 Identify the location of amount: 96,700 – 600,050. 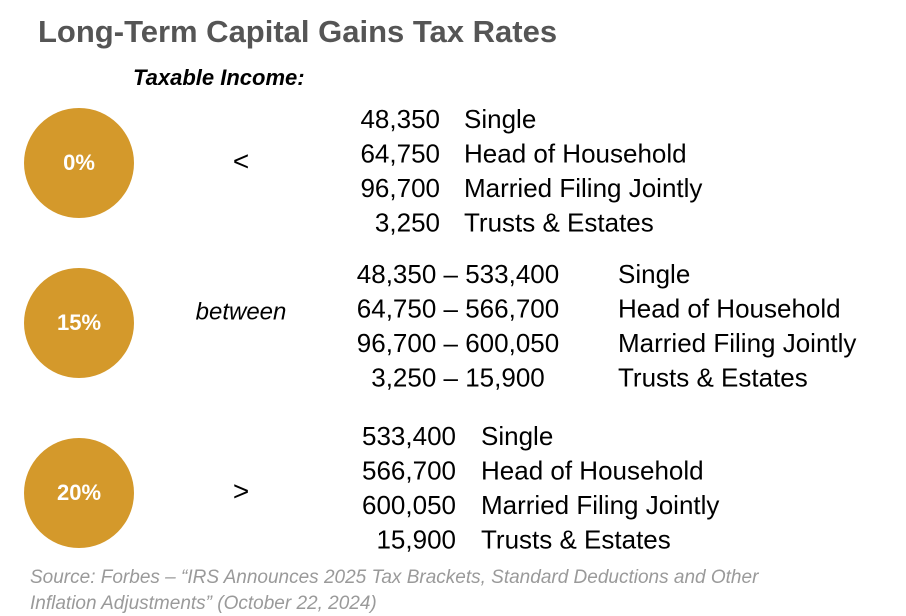
(458, 343).